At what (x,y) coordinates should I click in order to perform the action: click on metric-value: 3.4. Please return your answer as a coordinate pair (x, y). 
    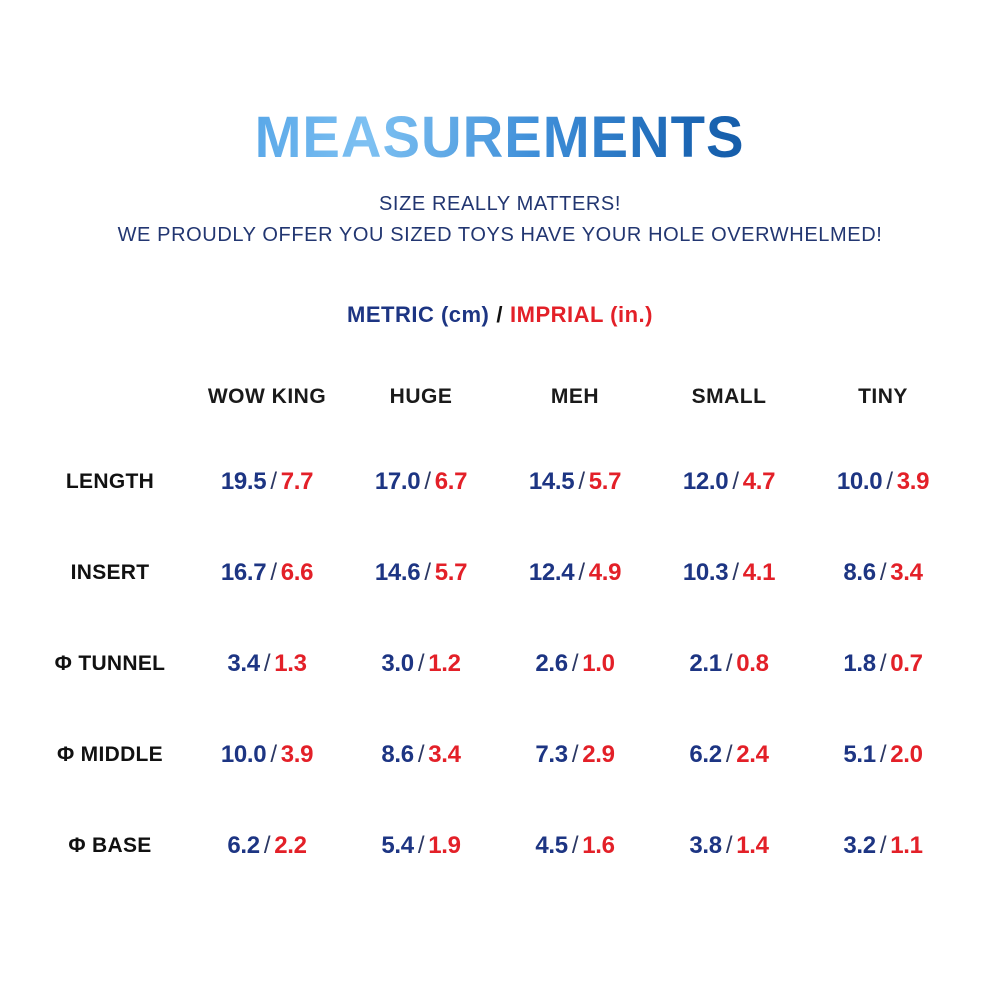
    Looking at the image, I should click on (243, 663).